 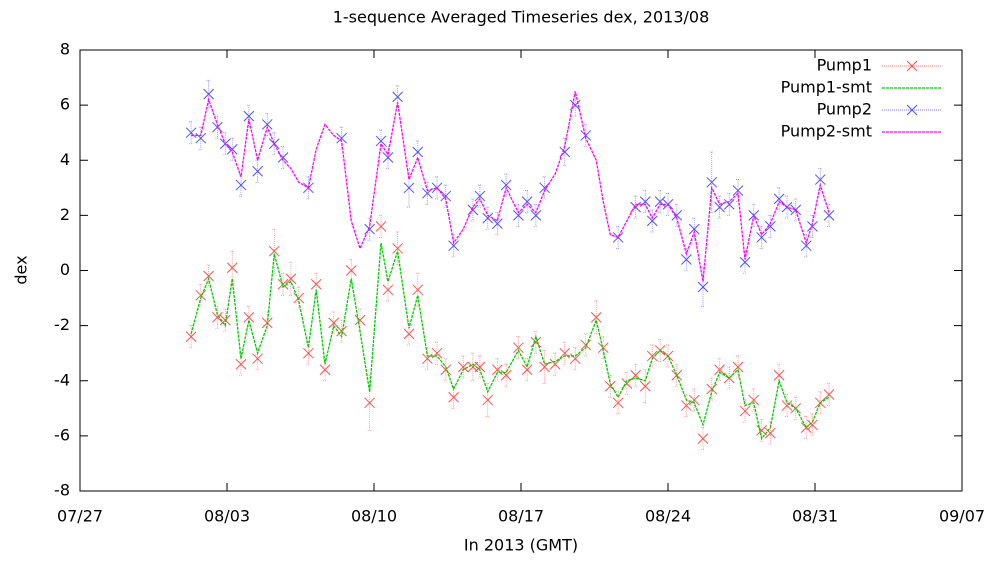 What do you see at coordinates (844, 65) in the screenshot?
I see `legend-label: Pump1` at bounding box center [844, 65].